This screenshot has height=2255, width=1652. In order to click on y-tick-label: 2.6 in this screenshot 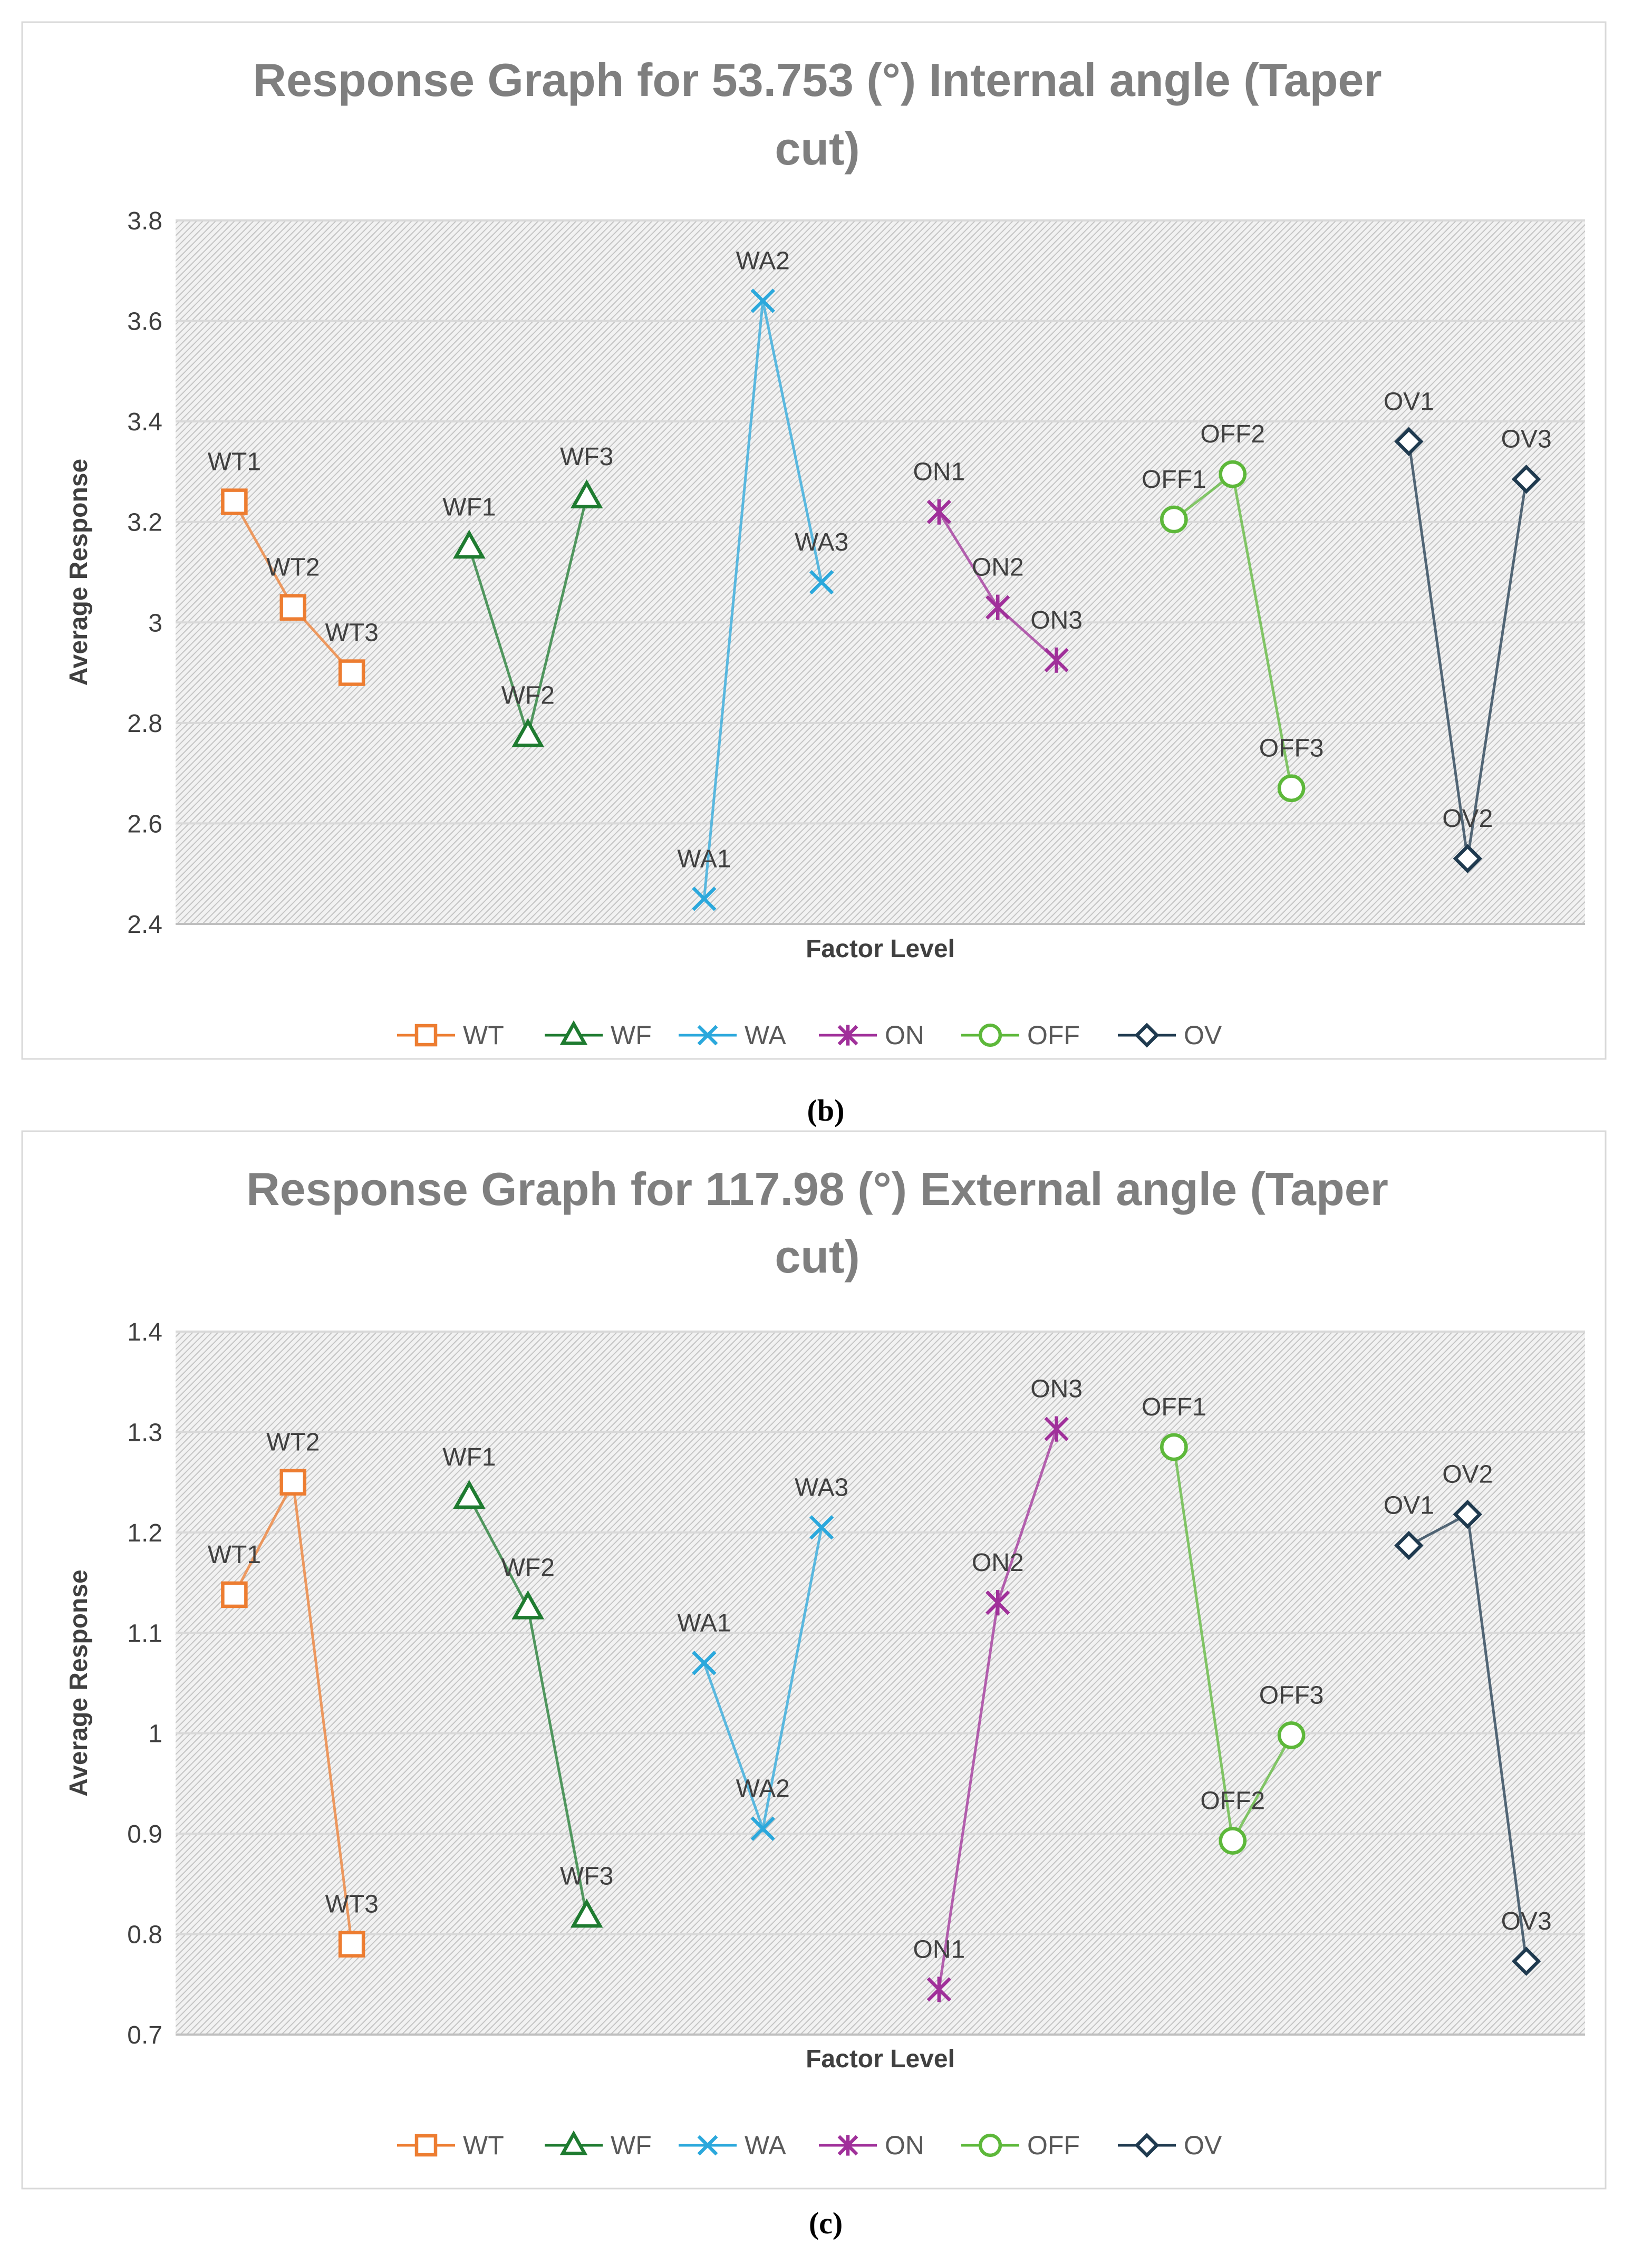, I will do `click(144, 824)`.